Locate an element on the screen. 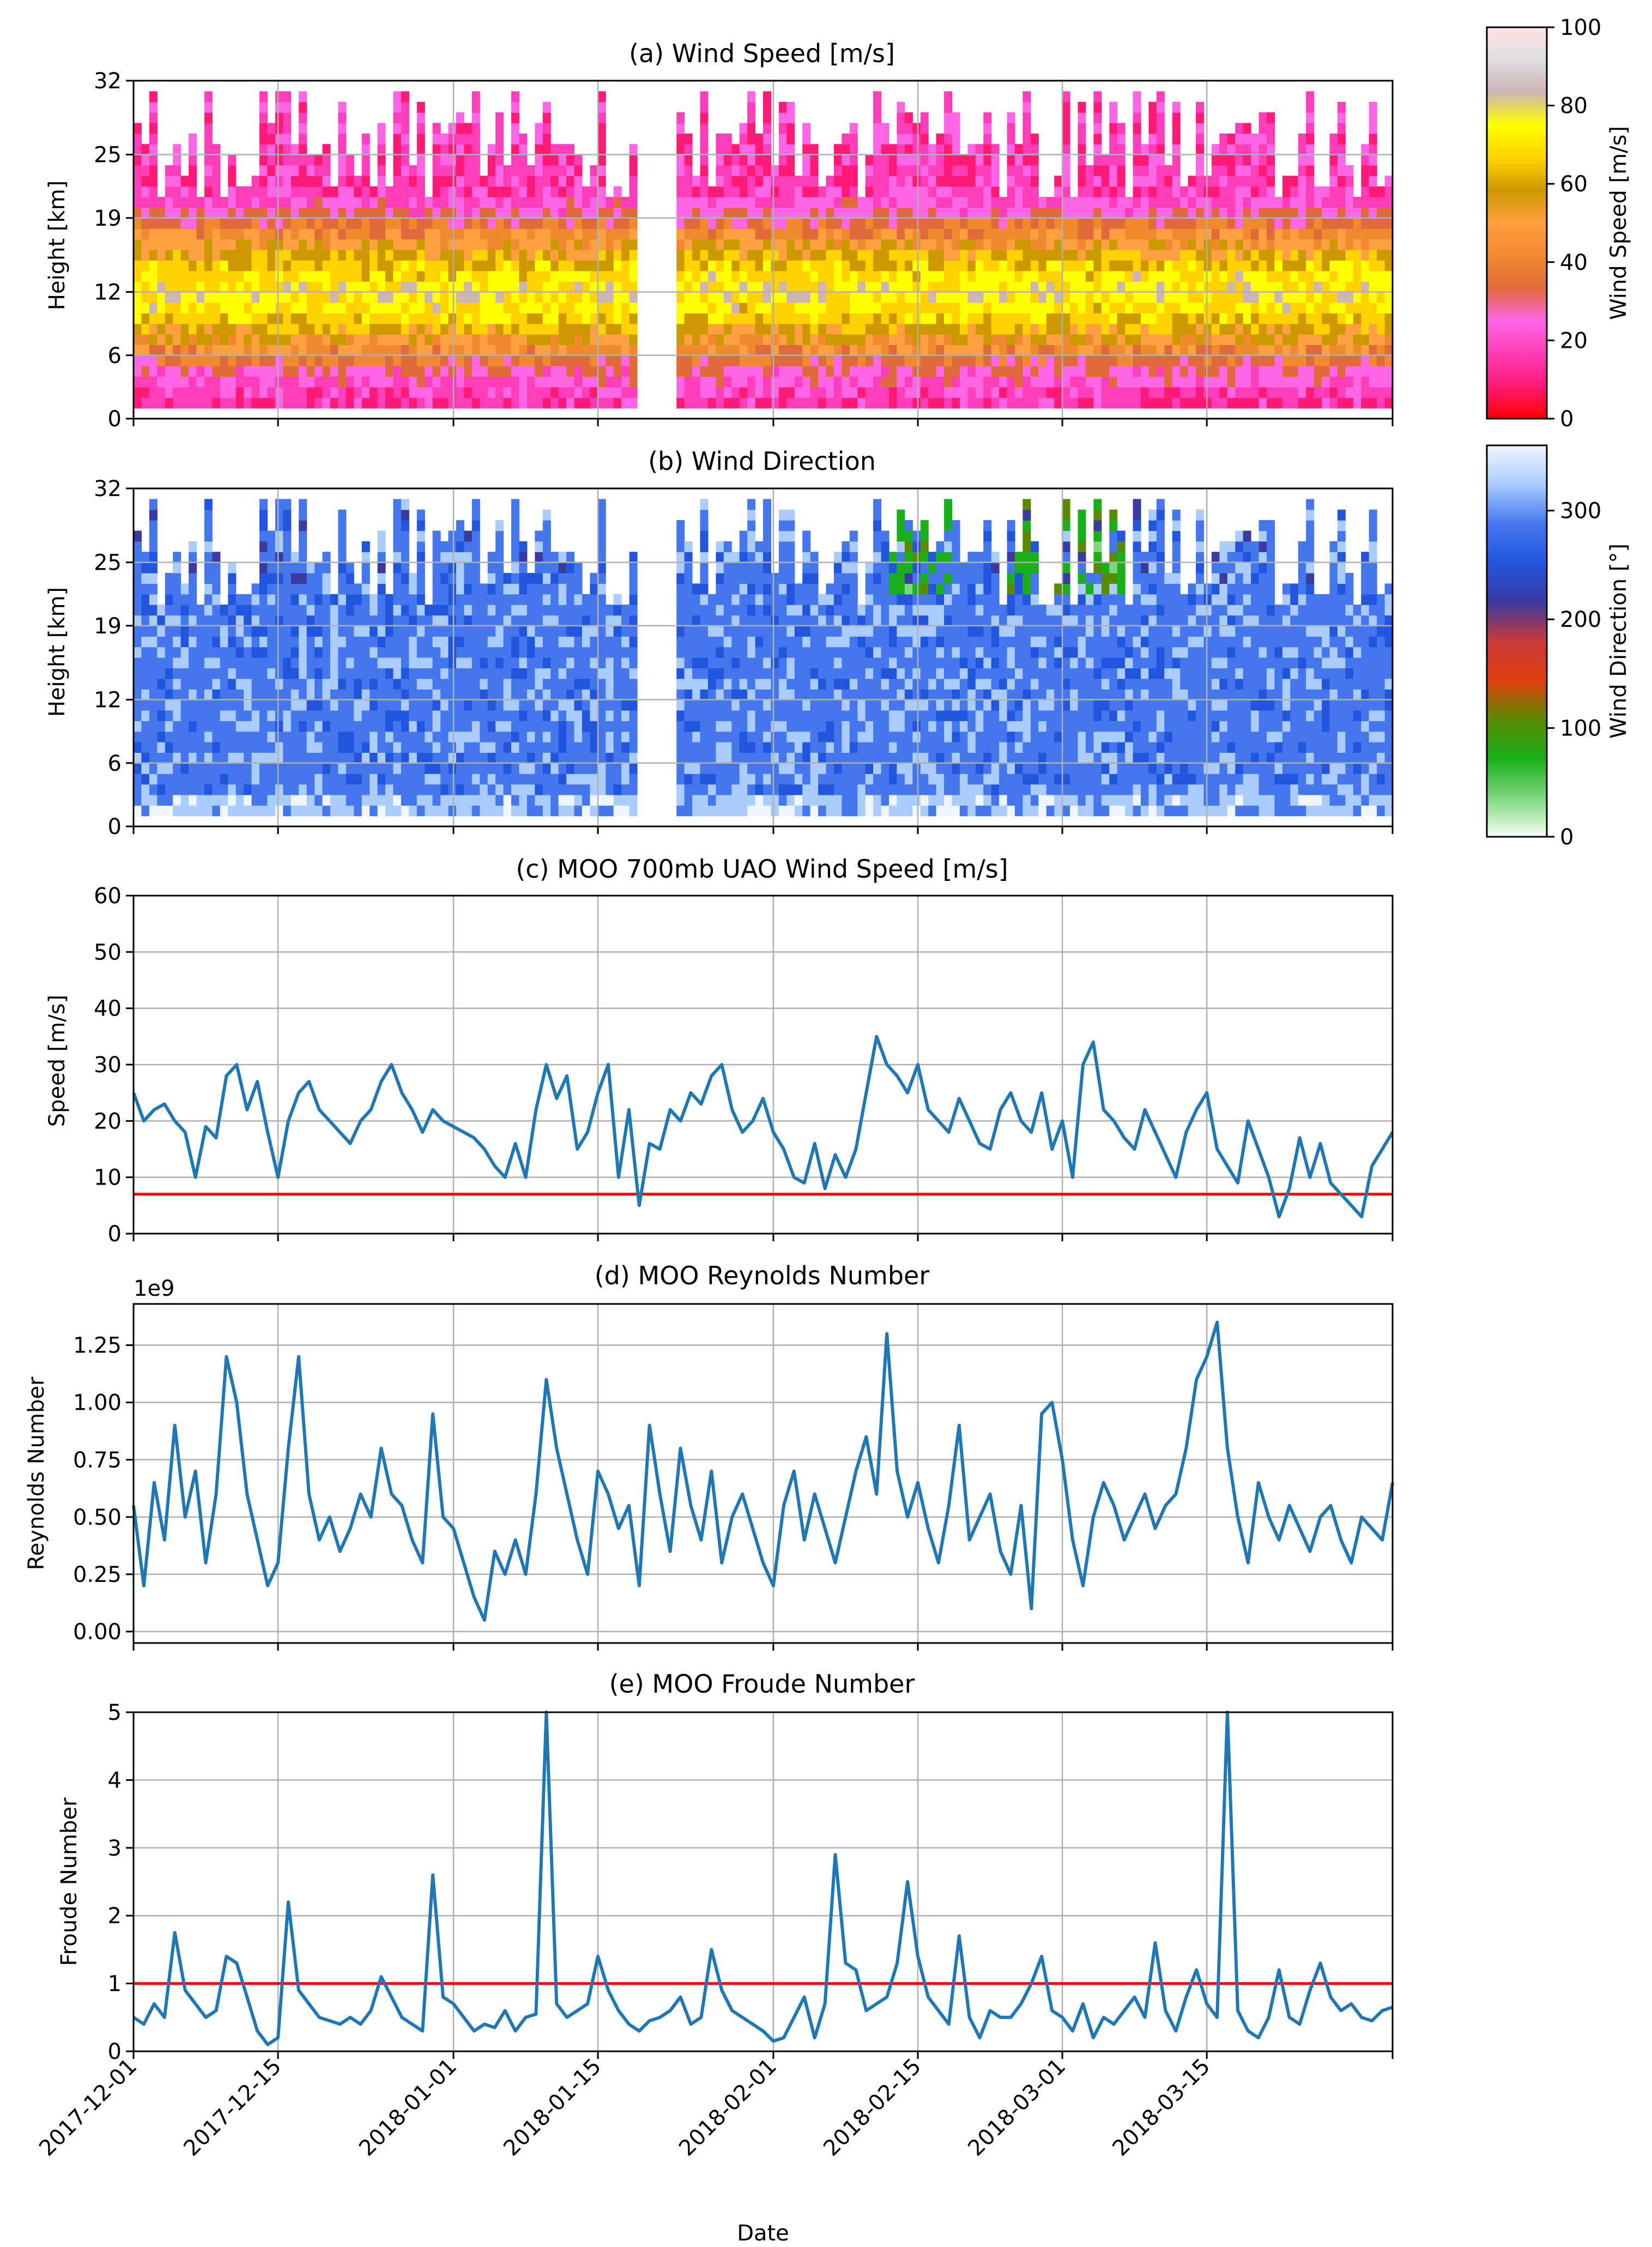 The width and height of the screenshot is (1652, 2247). cbar-tick-label-0-5: 100 is located at coordinates (1580, 28).